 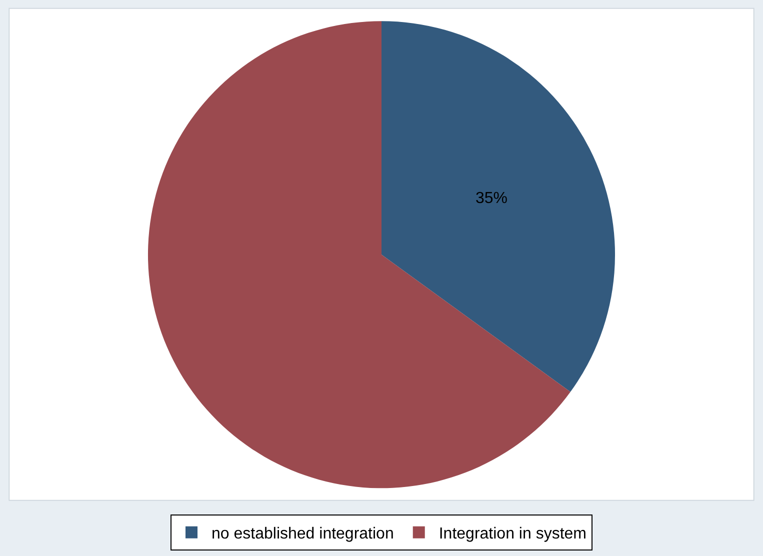 I want to click on legend-label: Integration in system, so click(x=512, y=534).